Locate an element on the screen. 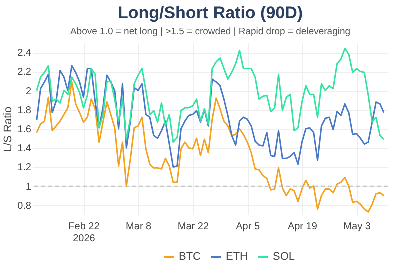  y-tick-label: 1.2 is located at coordinates (25, 168).